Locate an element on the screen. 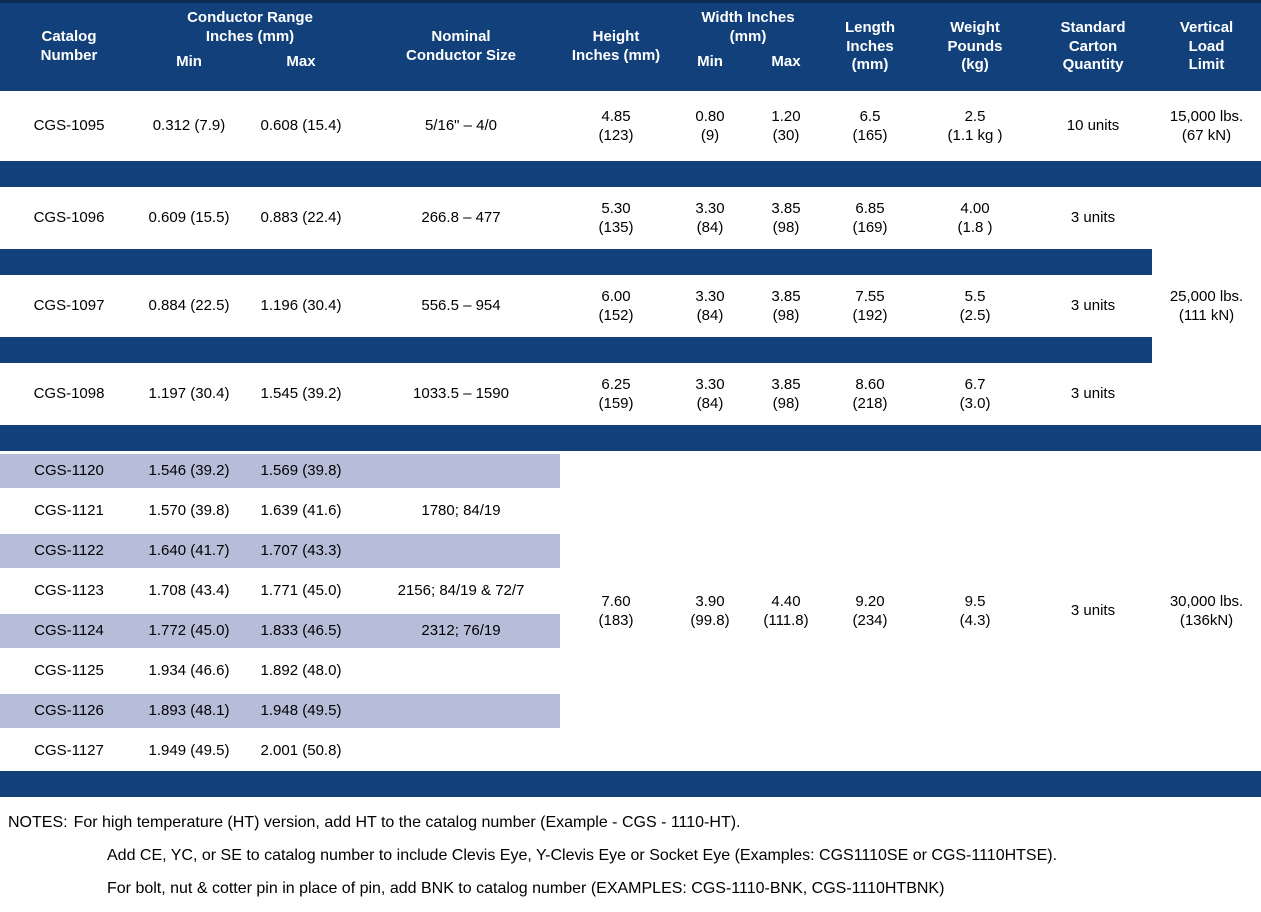  header-weight: Weight Pounds (kg) is located at coordinates (975, 45).